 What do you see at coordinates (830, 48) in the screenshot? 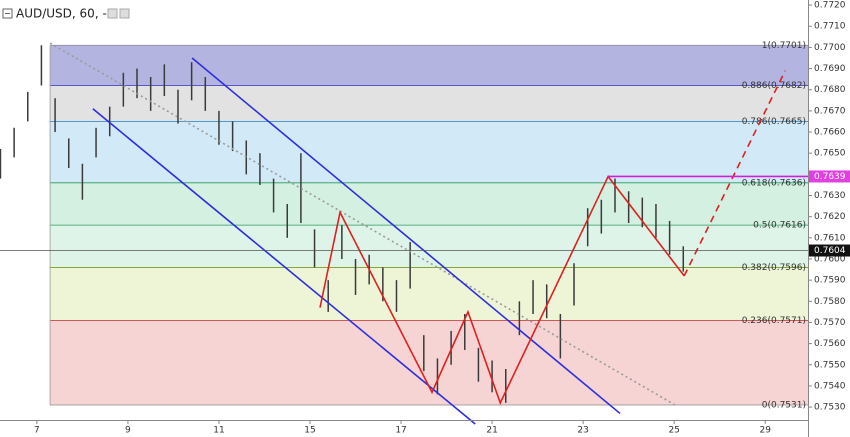
I see `y-tick-label: 0.7700` at bounding box center [830, 48].